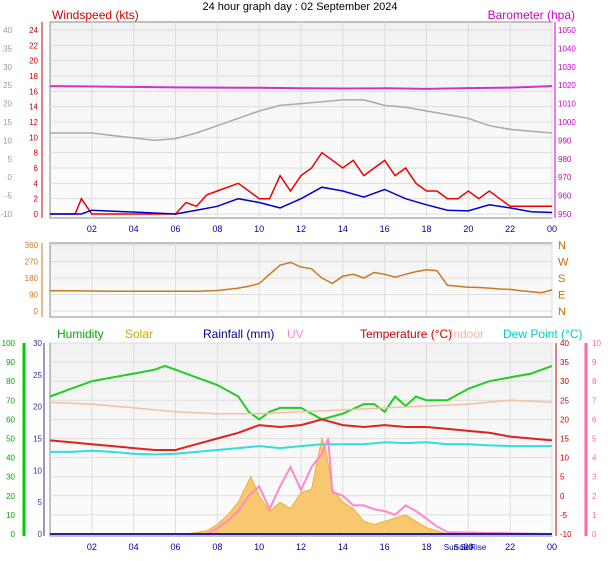  What do you see at coordinates (426, 229) in the screenshot?
I see `wind-x-tick-label: 18` at bounding box center [426, 229].